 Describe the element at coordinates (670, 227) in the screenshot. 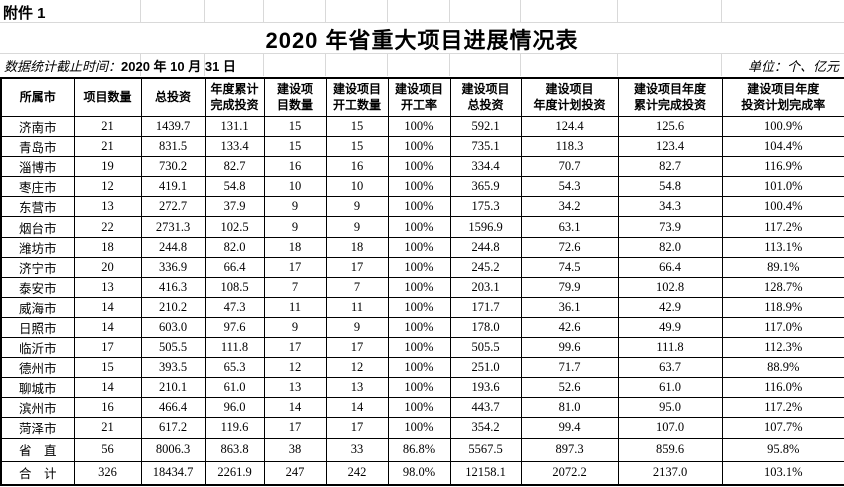

I see `value-cell: 73.9` at that location.